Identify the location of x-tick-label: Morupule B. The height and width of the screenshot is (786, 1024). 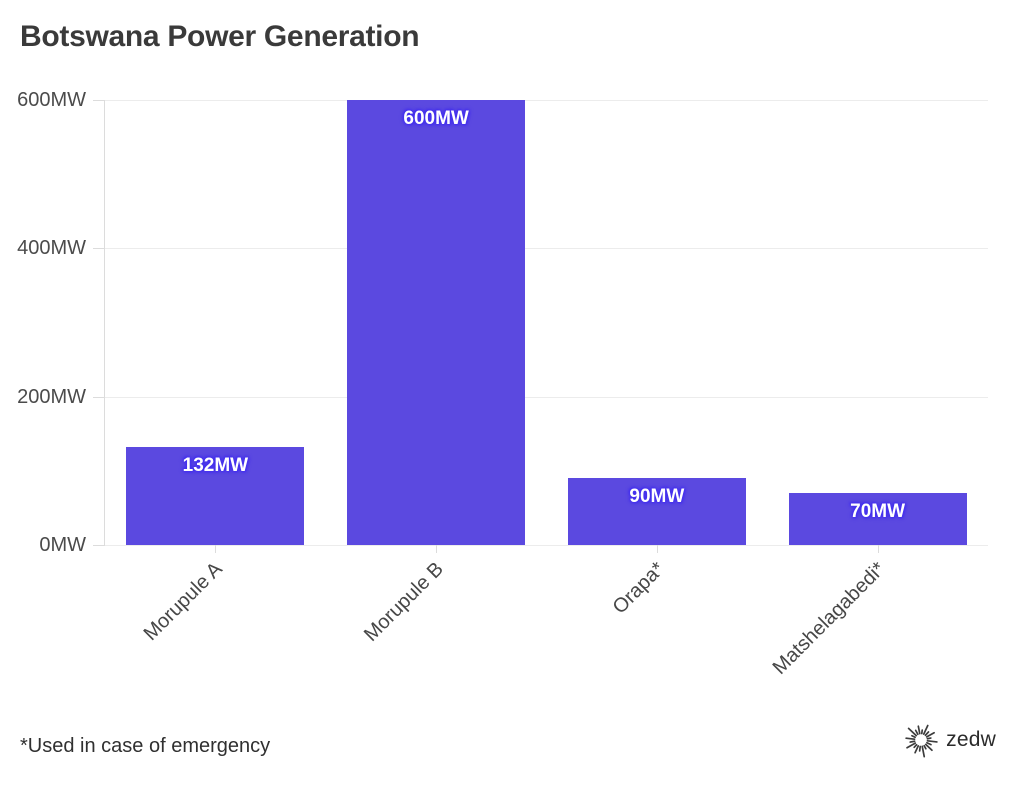
(403, 602).